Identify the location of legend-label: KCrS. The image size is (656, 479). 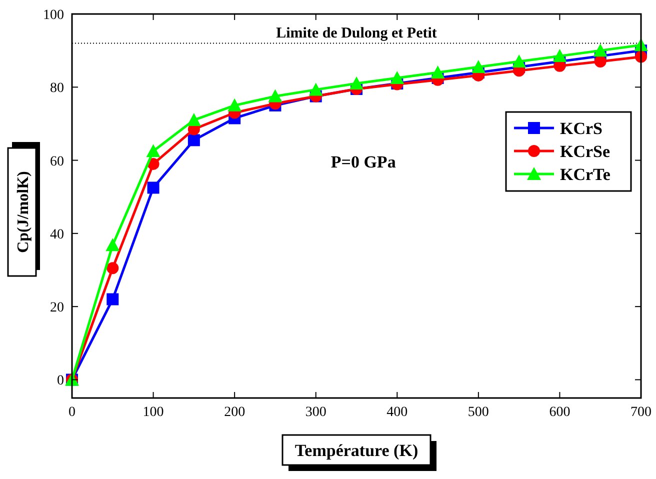
(581, 128).